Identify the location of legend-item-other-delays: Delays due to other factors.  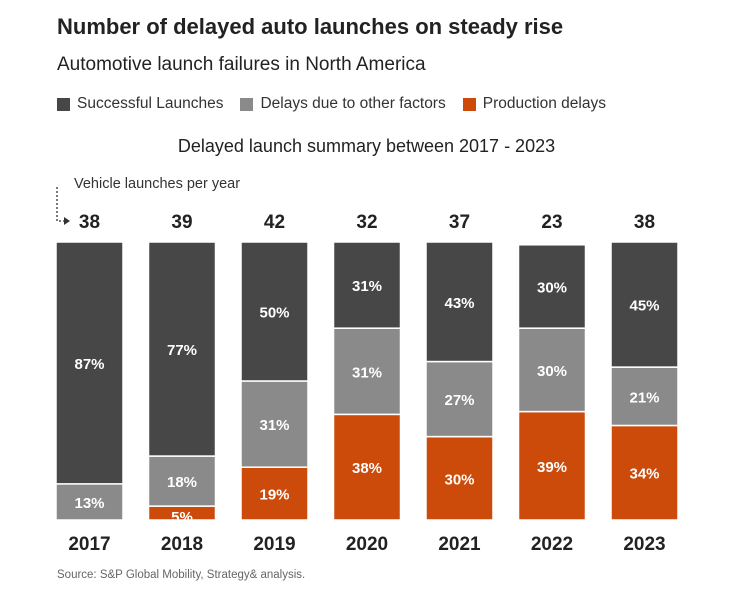
(343, 104).